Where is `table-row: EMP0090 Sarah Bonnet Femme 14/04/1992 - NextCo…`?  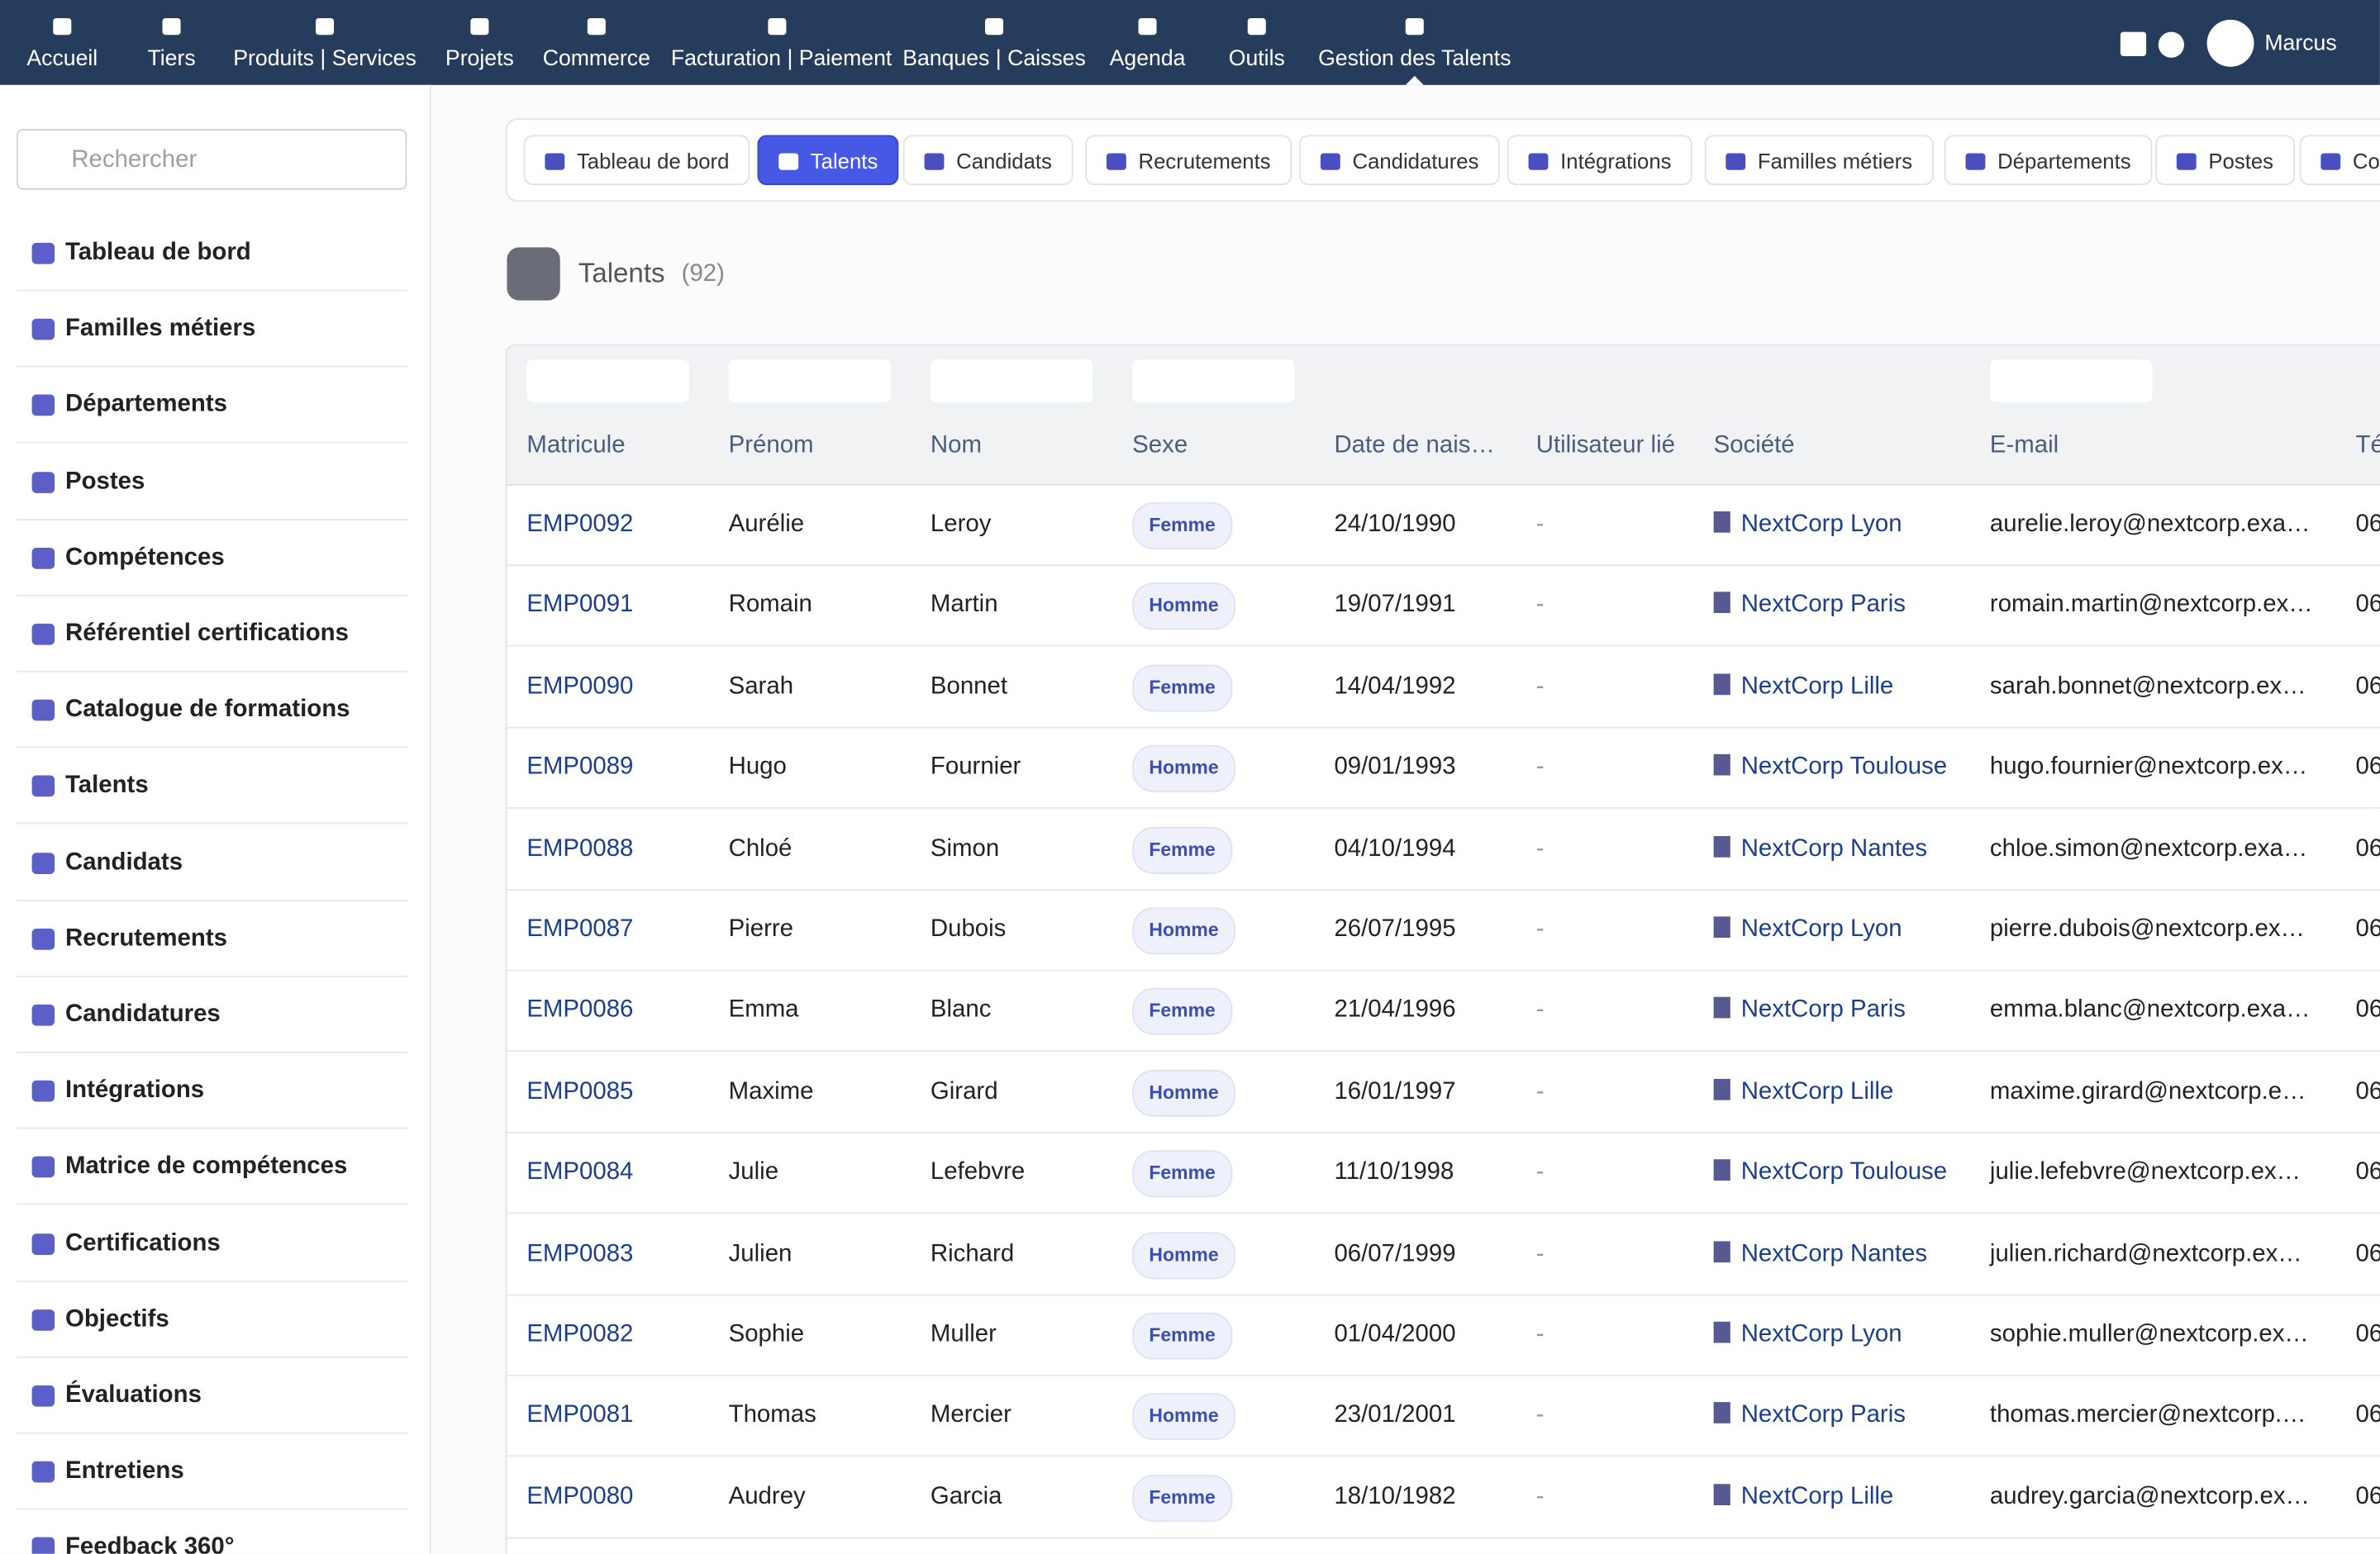
table-row: EMP0090 Sarah Bonnet Femme 14/04/1992 - NextCo… is located at coordinates (1443, 687).